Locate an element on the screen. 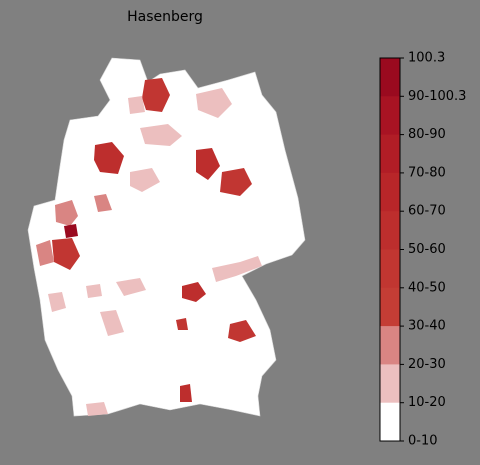 This screenshot has height=465, width=480. colorbar-label: 100.3 is located at coordinates (426, 58).